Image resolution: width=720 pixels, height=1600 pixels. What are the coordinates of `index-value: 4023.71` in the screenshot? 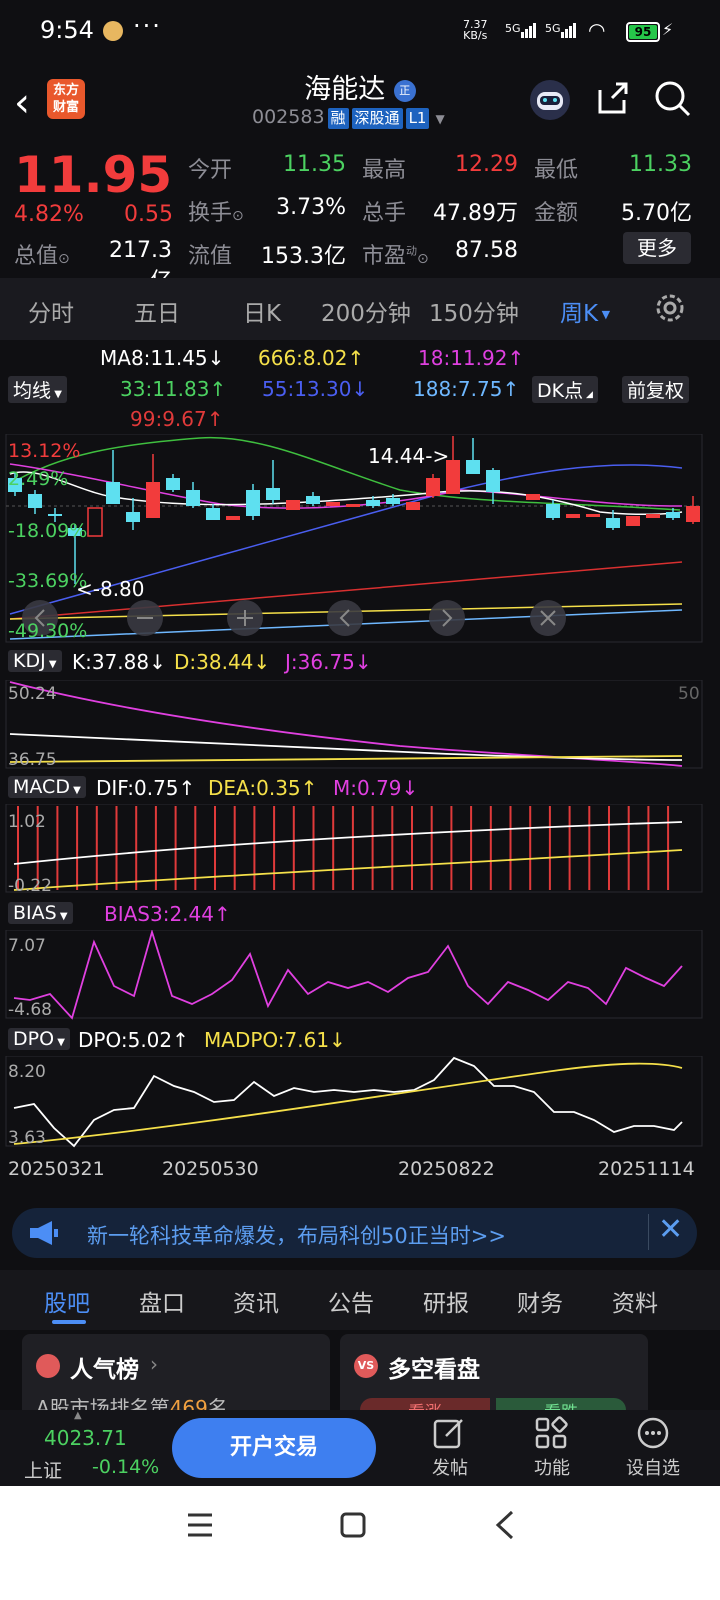 It's located at (85, 1438).